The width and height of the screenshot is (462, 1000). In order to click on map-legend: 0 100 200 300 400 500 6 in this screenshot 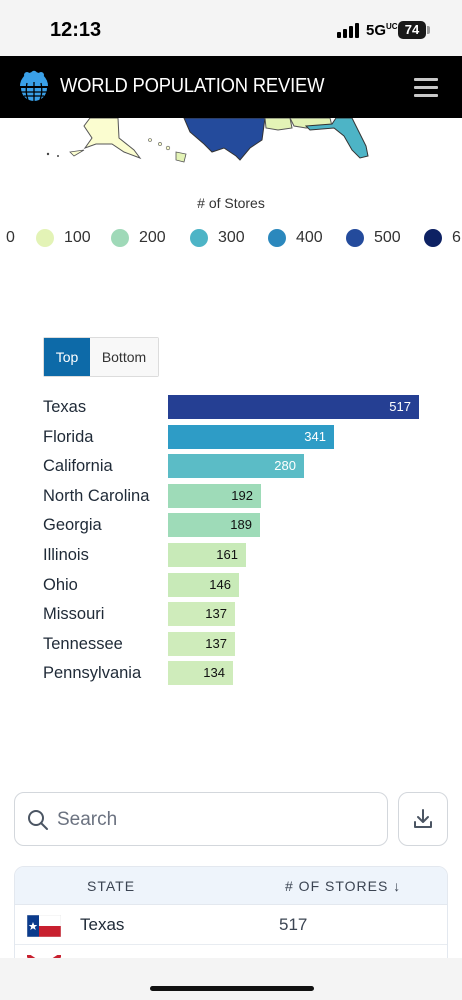, I will do `click(231, 238)`.